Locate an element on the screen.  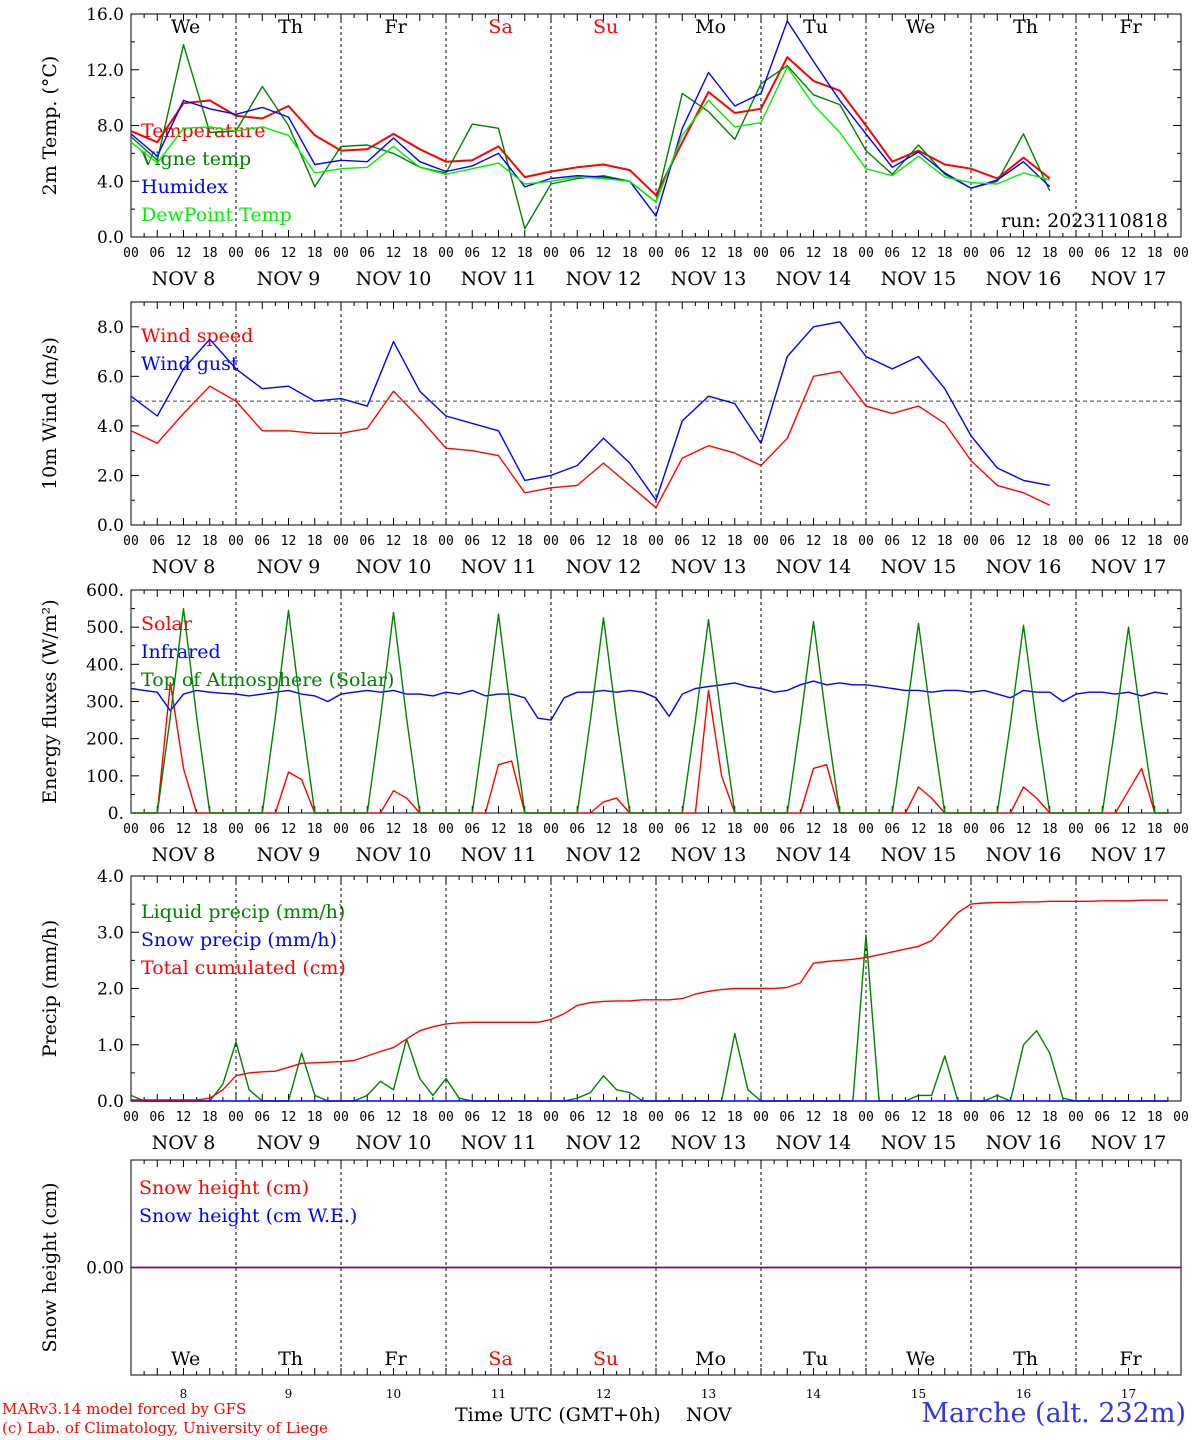
y-tick-label: 4.0 is located at coordinates (110, 427).